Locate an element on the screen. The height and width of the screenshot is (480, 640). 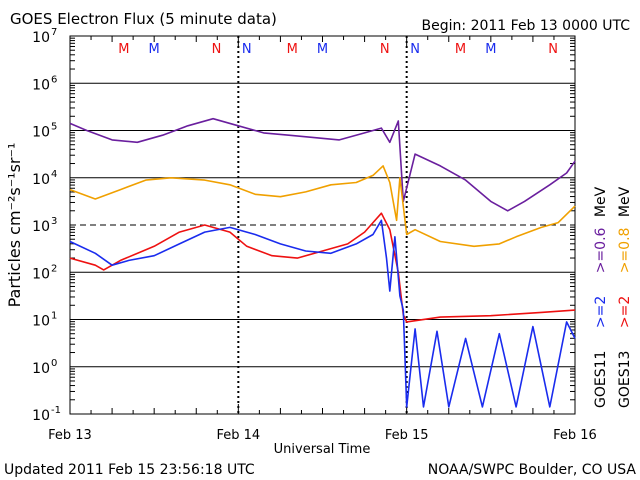
y-tick-exponent: -1 is located at coordinates (56, 410).